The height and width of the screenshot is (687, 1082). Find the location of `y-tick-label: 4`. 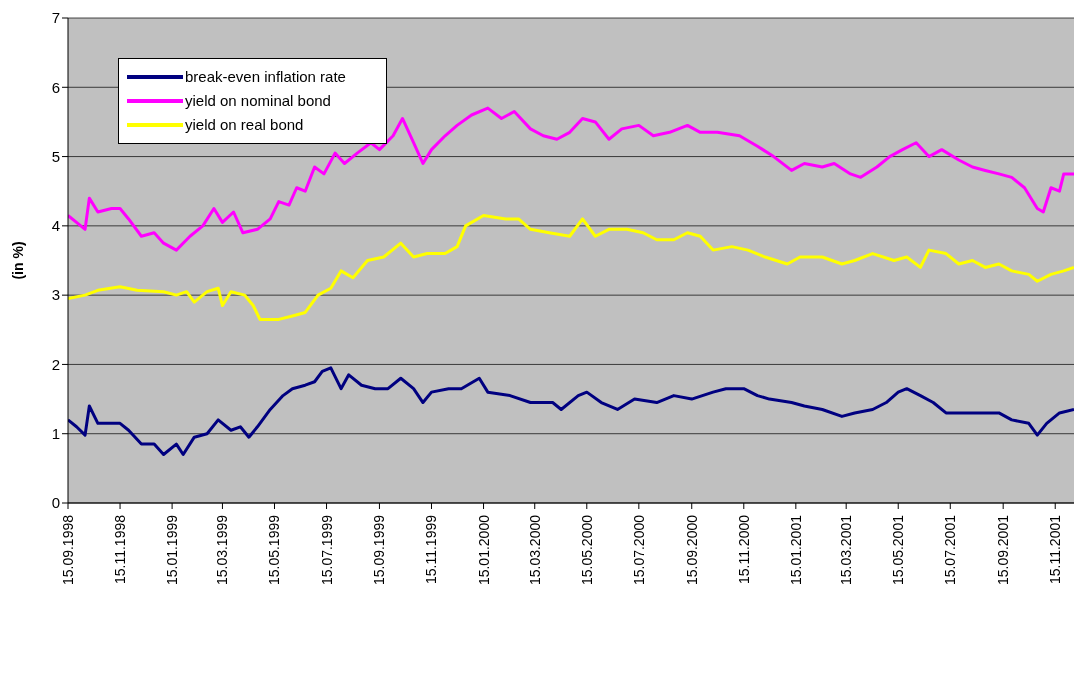

y-tick-label: 4 is located at coordinates (55, 226).